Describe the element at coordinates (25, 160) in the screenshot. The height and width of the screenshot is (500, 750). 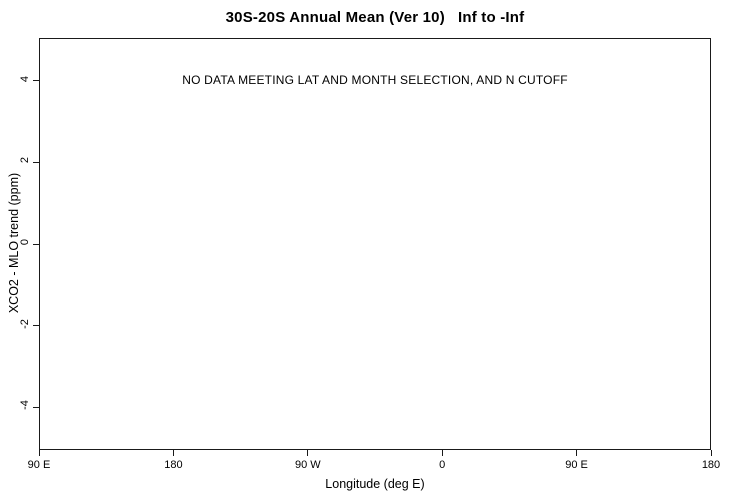
I see `y-tick-label: 2` at that location.